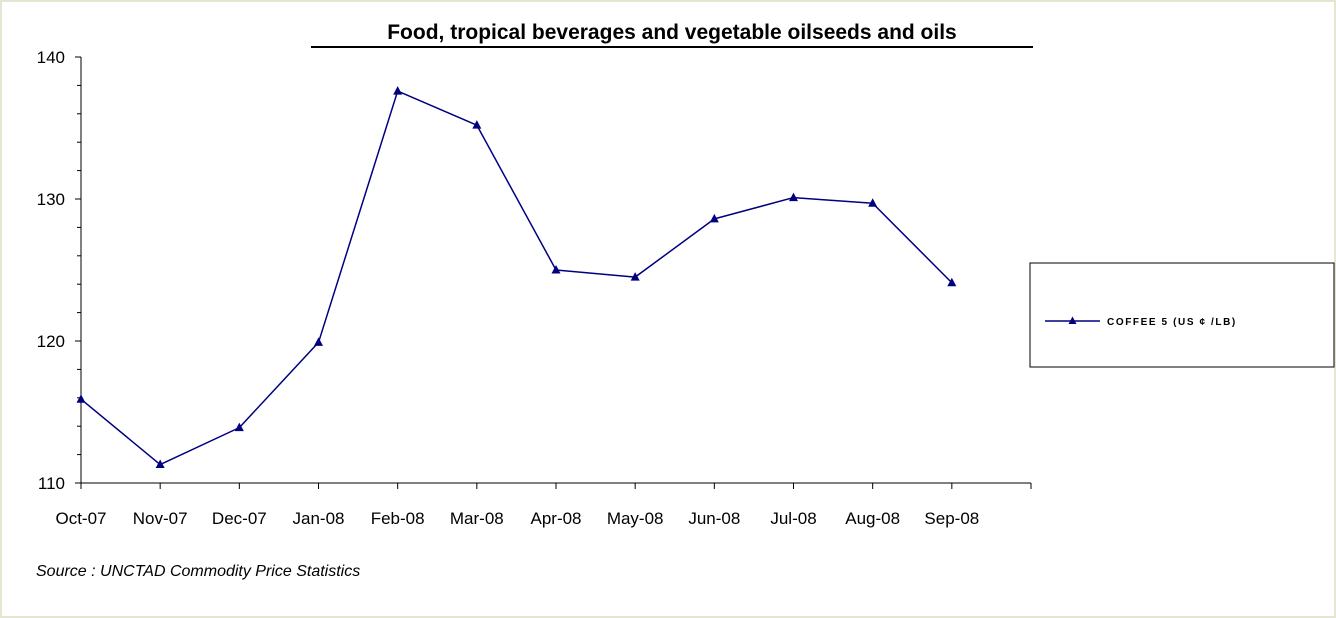 The width and height of the screenshot is (1336, 618). What do you see at coordinates (160, 518) in the screenshot?
I see `x-tick-label: Nov-07` at bounding box center [160, 518].